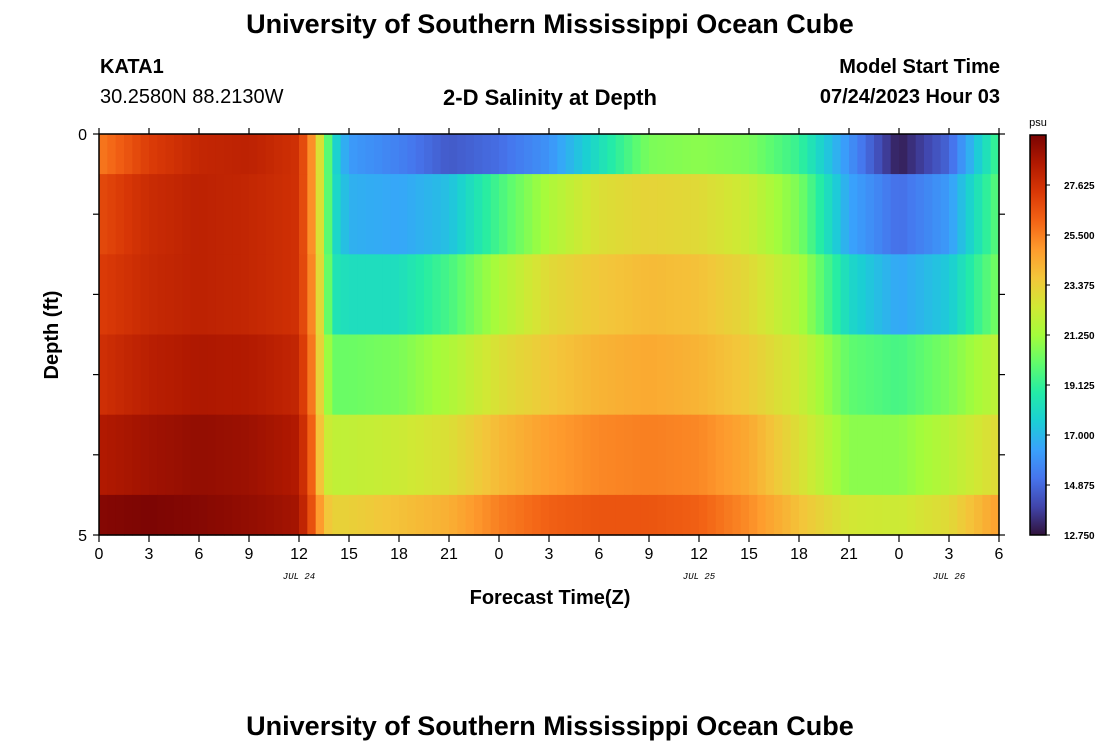 This screenshot has width=1100, height=750. What do you see at coordinates (399, 554) in the screenshot?
I see `x-tick-label: 18` at bounding box center [399, 554].